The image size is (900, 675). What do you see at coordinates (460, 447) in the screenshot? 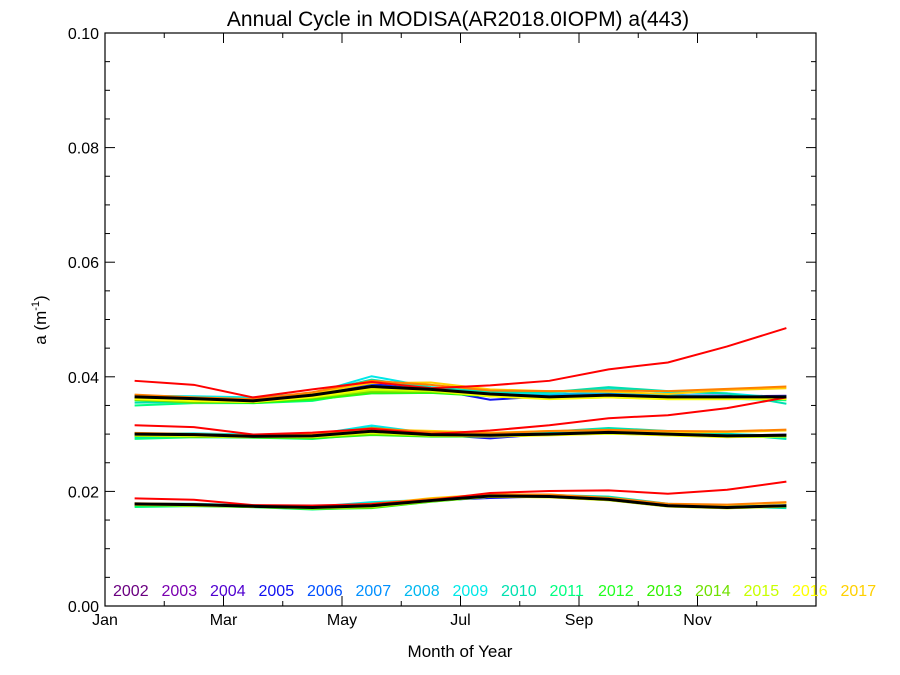
I see `mean-lines` at bounding box center [460, 447].